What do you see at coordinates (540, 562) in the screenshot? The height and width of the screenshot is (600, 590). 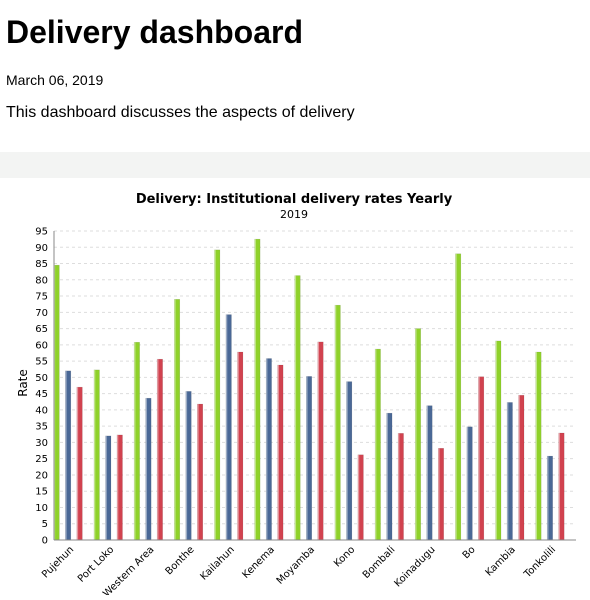 I see `x-tick-label: Tonkolili` at bounding box center [540, 562].